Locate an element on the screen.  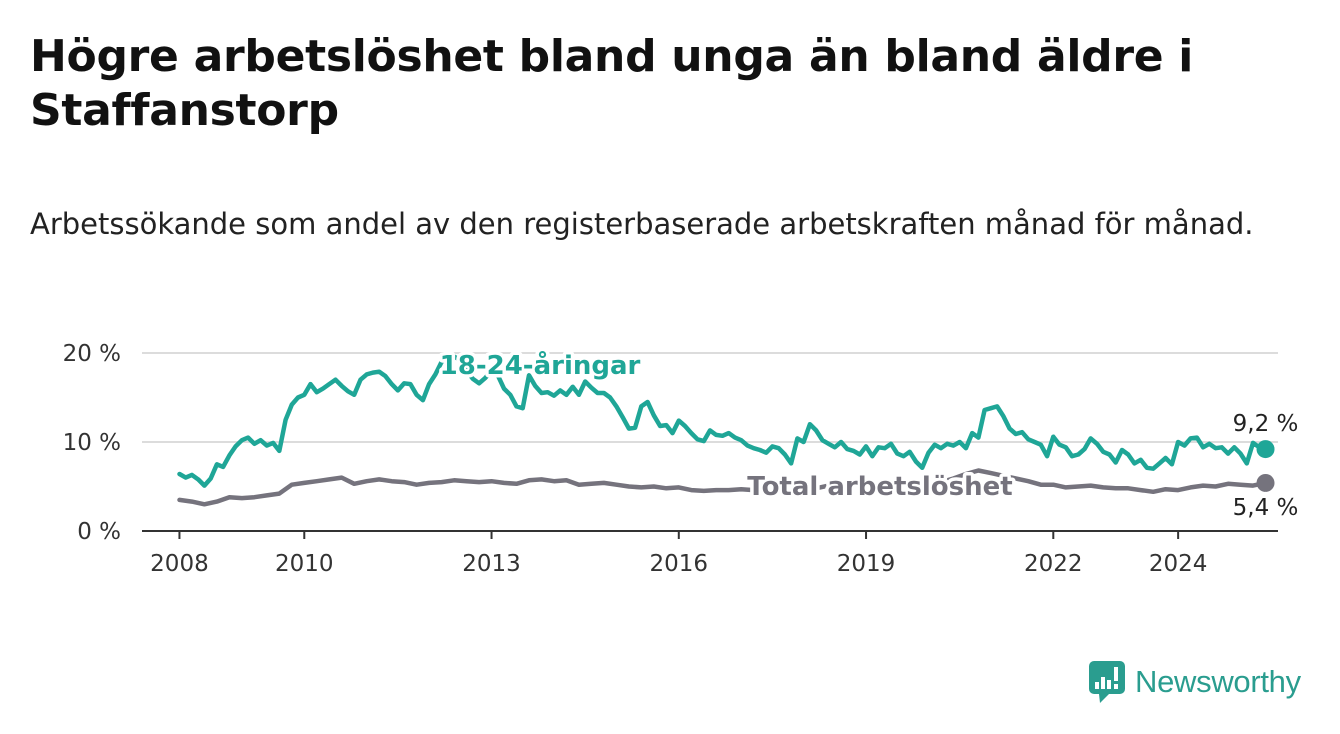
x-tick-label-2: 2013 is located at coordinates (491, 564).